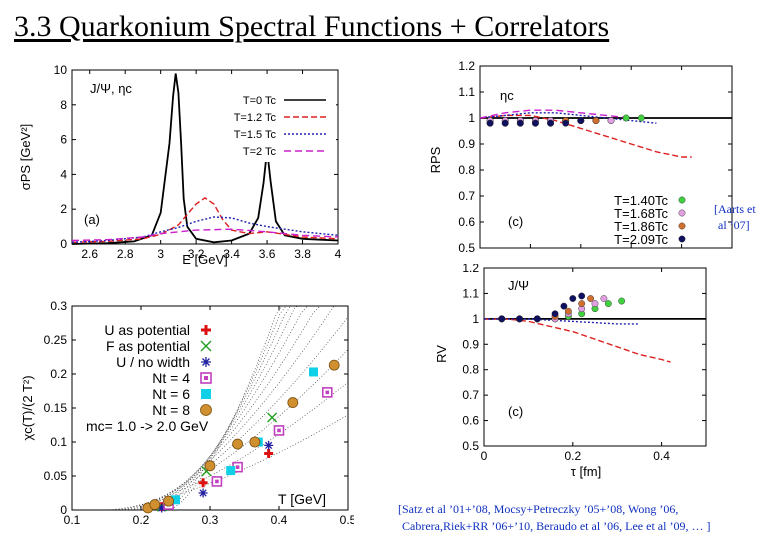  I want to click on panel-label: (c), so click(515, 221).